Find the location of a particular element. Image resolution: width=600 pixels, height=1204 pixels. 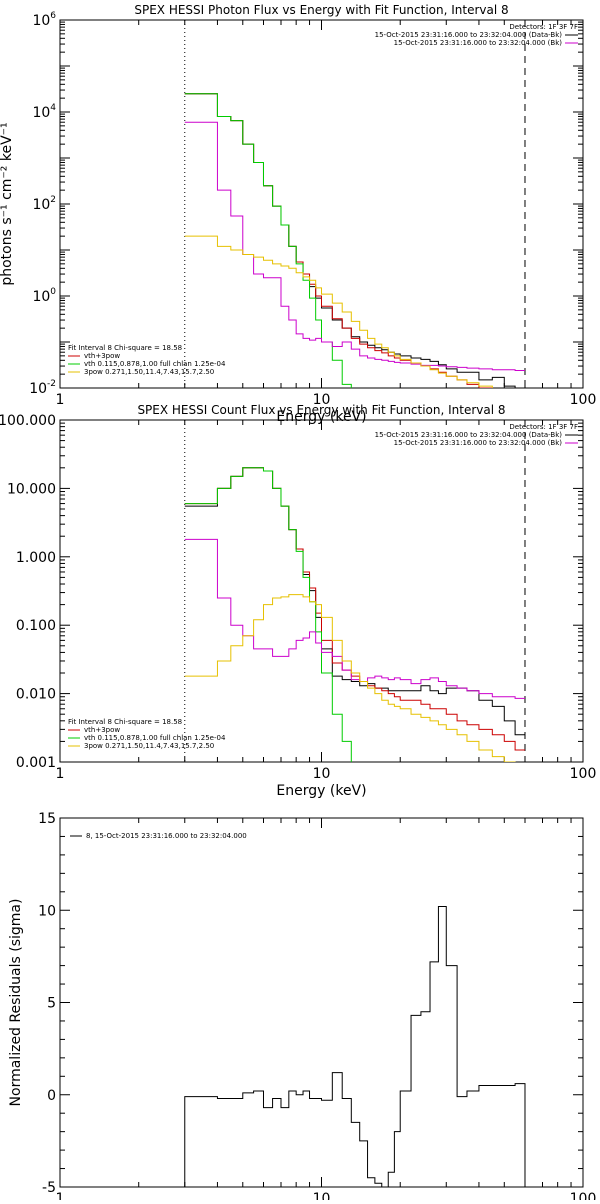

y-tick-label: 0.001 is located at coordinates (36, 763).